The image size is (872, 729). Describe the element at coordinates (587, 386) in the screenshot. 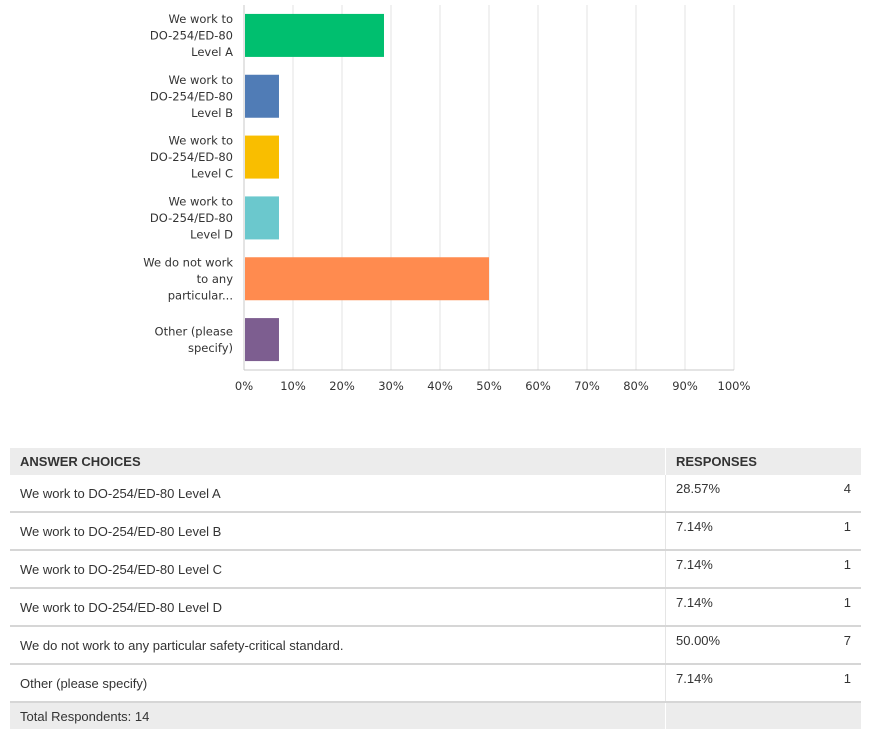

I see `x-tick-label: 70%` at that location.